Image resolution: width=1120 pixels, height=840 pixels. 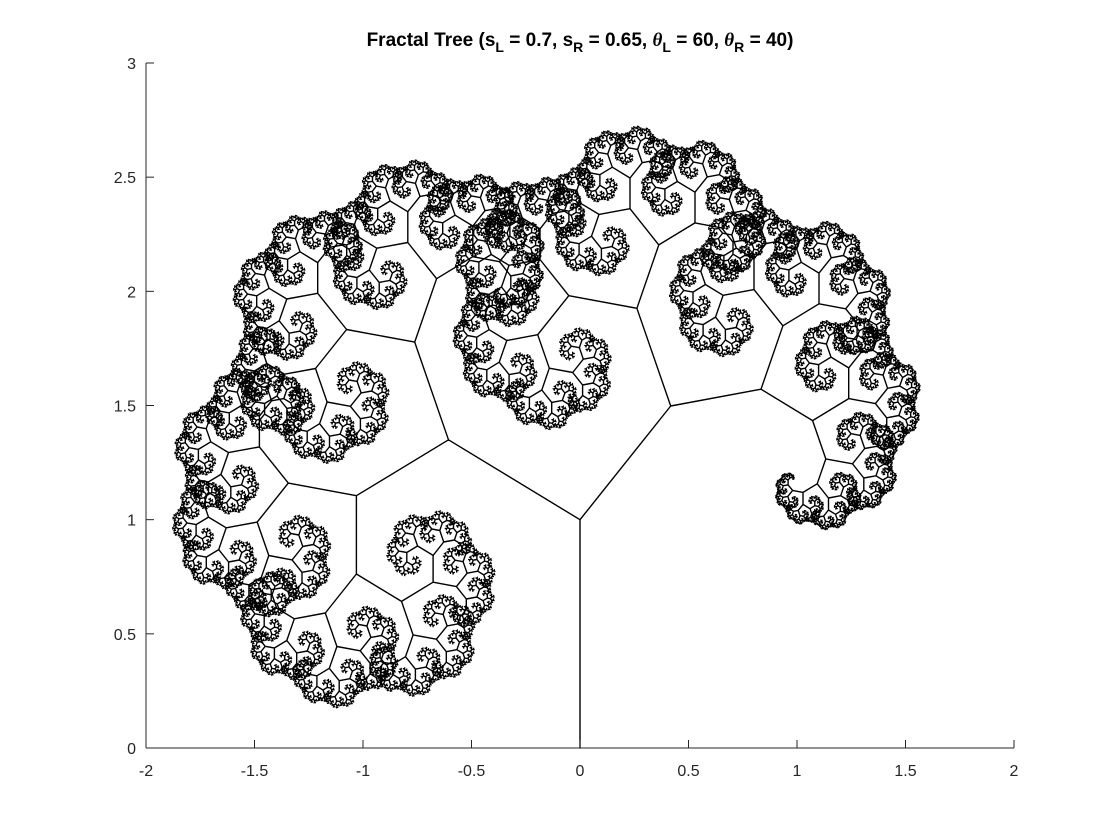 I want to click on x-tick-label: -1.5, so click(x=255, y=771).